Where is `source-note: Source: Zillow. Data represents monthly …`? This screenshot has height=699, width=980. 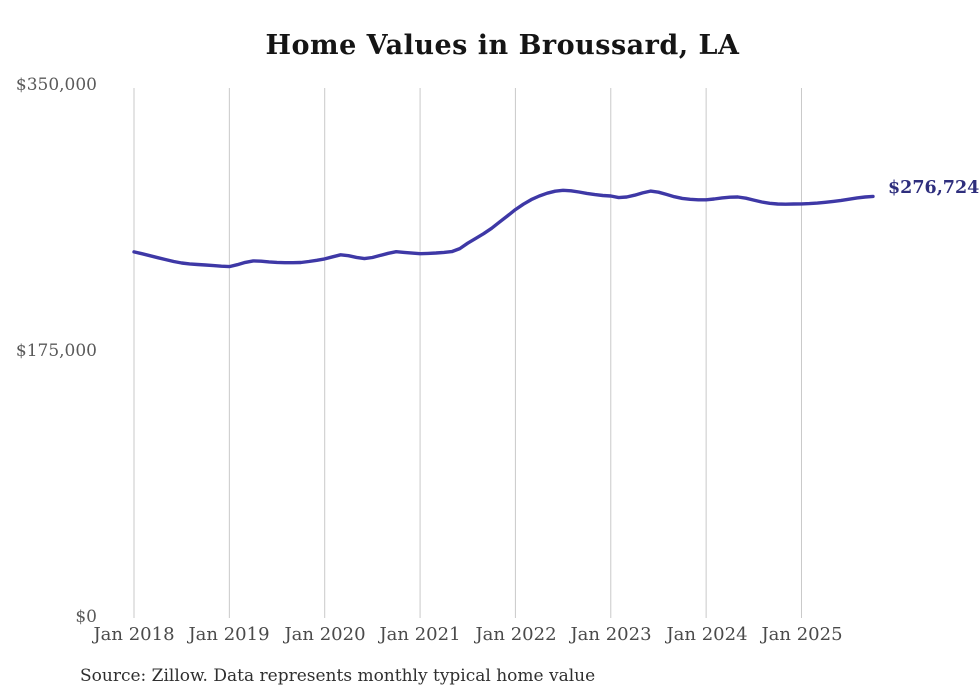 source-note: Source: Zillow. Data represents monthly … is located at coordinates (338, 676).